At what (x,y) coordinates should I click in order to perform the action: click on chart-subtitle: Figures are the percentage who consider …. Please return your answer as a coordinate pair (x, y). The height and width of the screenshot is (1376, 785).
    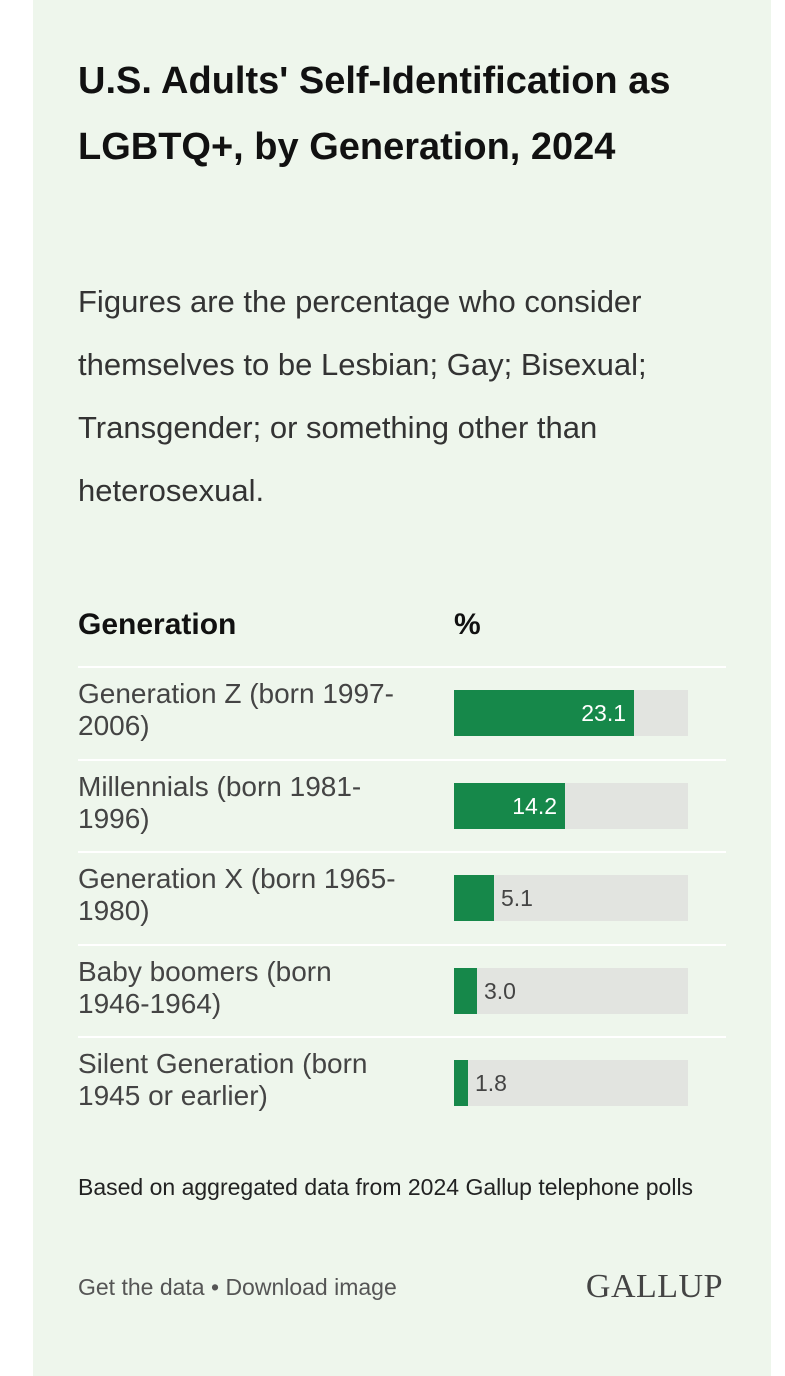
    Looking at the image, I should click on (362, 396).